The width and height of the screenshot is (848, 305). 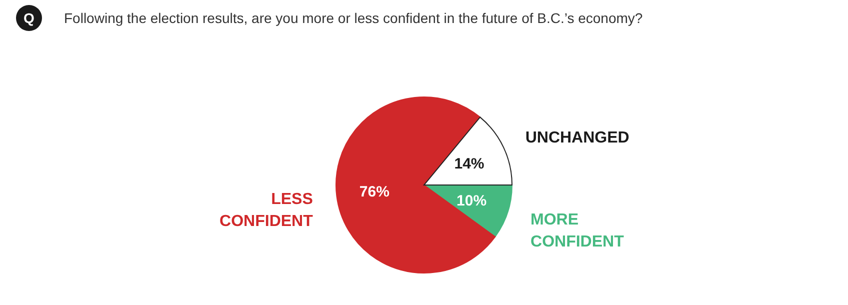 What do you see at coordinates (577, 137) in the screenshot?
I see `slice-label: UNCHANGED` at bounding box center [577, 137].